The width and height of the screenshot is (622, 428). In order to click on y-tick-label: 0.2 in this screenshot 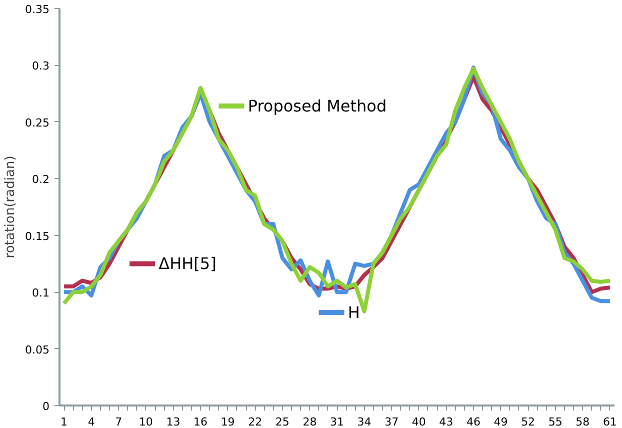, I will do `click(41, 179)`.